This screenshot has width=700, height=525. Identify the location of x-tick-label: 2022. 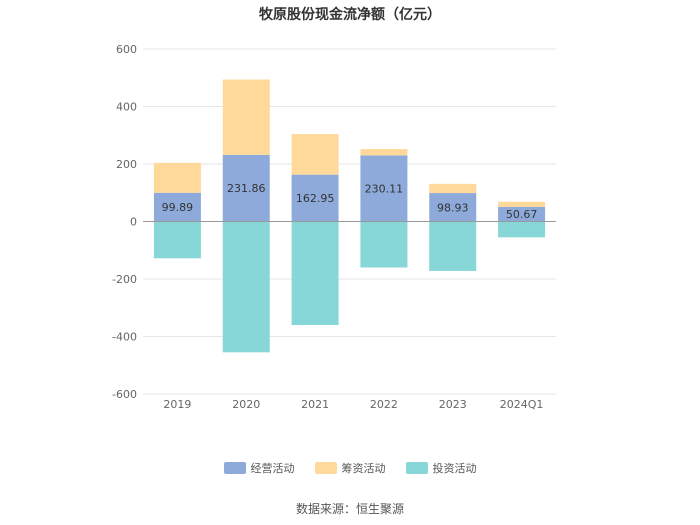
(384, 404).